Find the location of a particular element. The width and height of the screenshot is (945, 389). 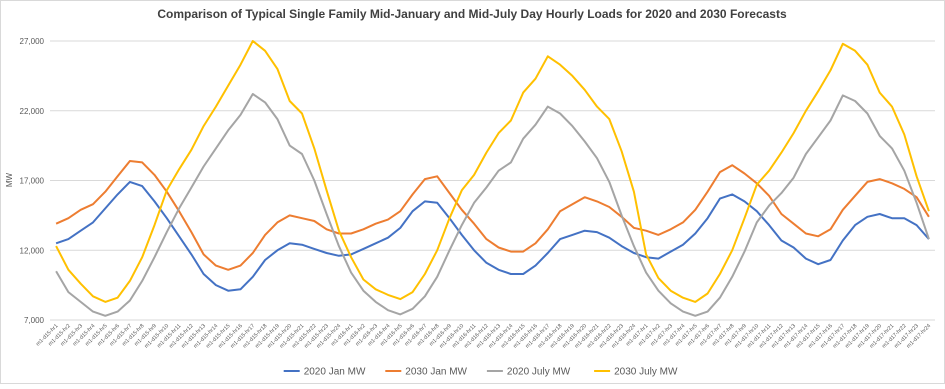

y-tick-label: 12,000 is located at coordinates (32, 250).